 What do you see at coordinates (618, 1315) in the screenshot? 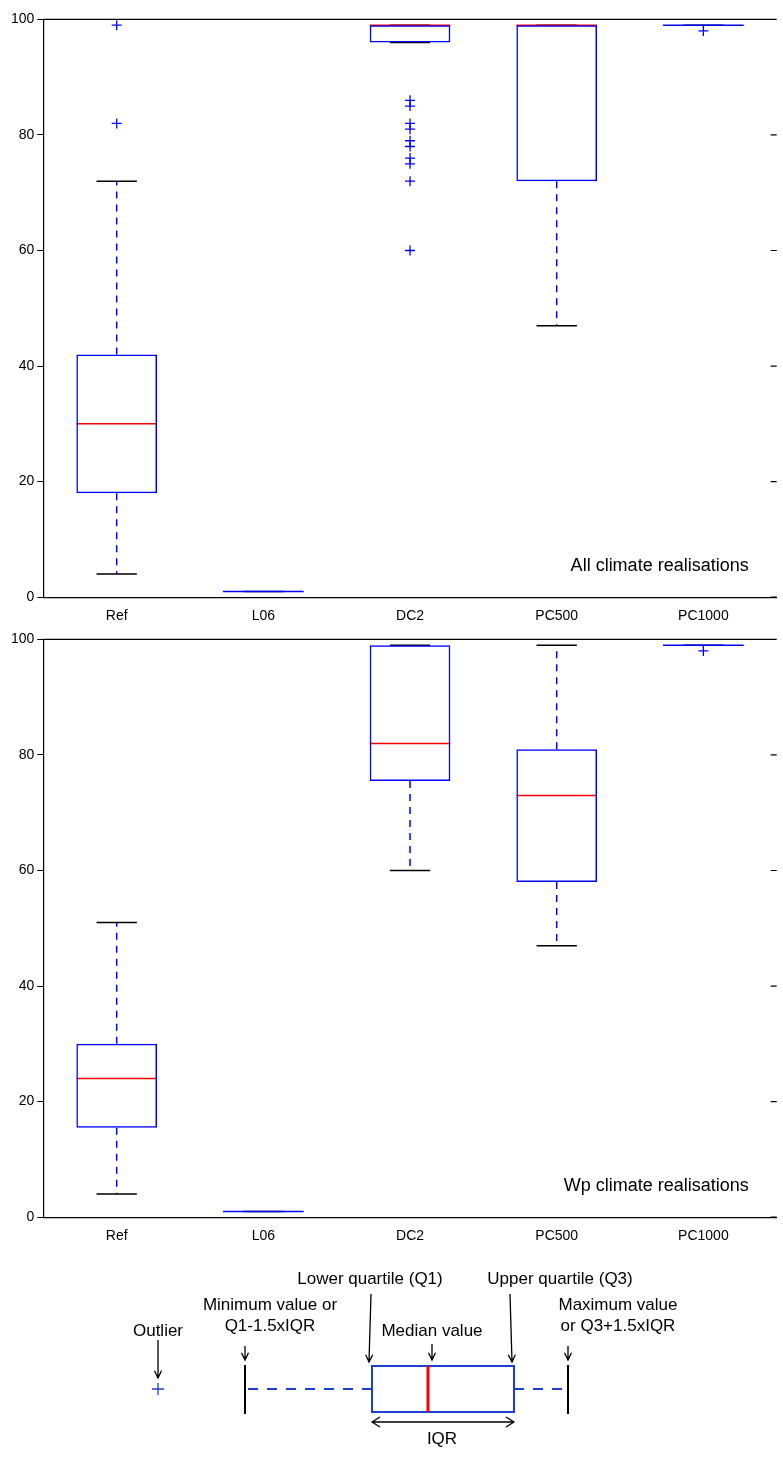
I see `text: Maximum value or Q3+1.5xIQR` at bounding box center [618, 1315].